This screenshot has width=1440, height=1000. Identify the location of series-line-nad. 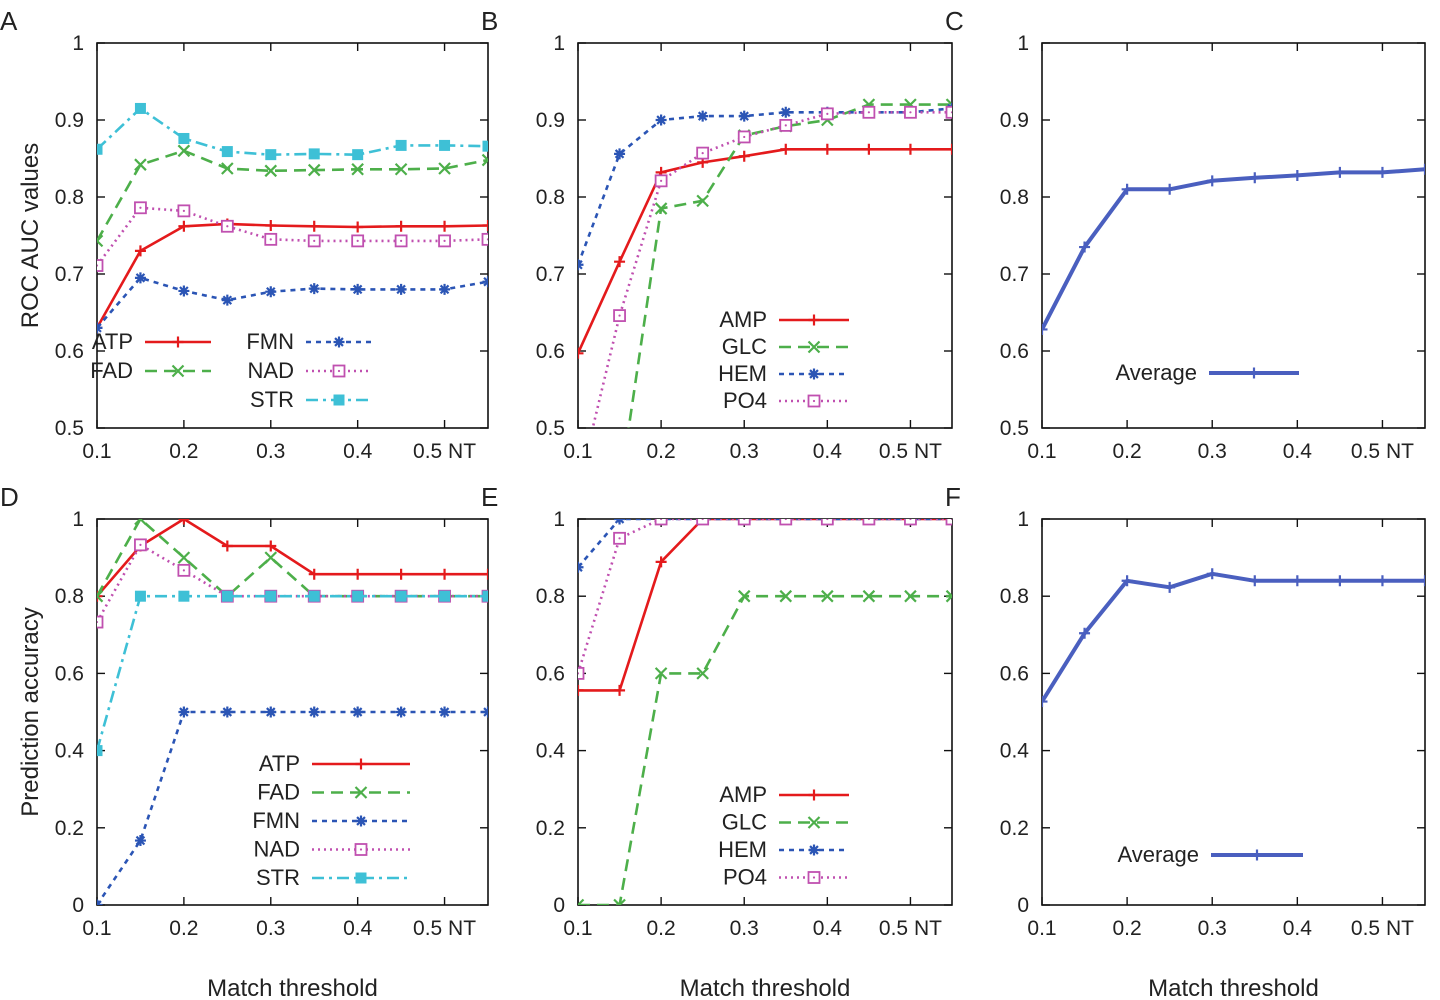
(292, 583).